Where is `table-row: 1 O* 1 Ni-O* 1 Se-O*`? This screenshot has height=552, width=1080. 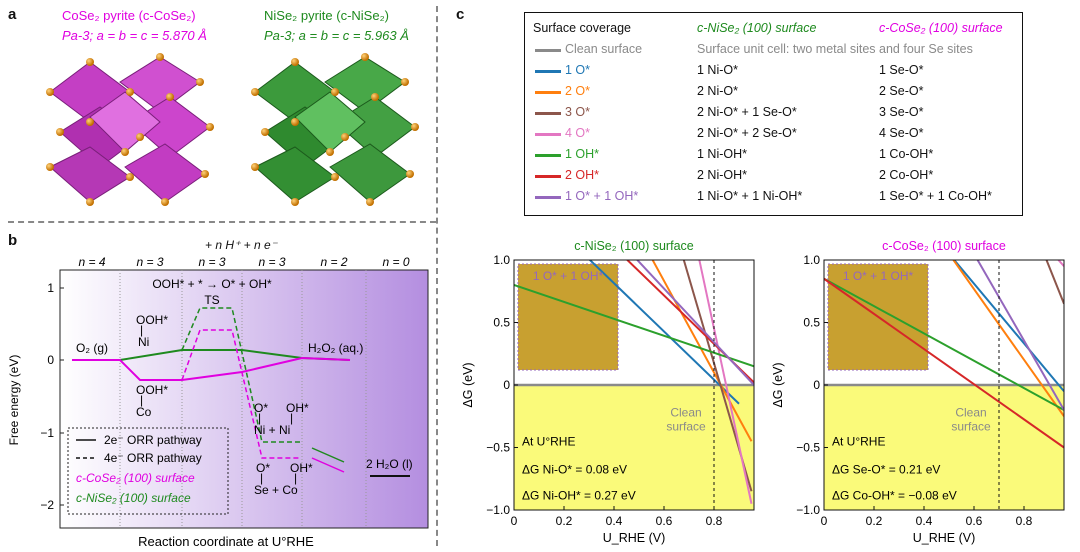
table-row: 1 O* 1 Ni-O* 1 Se-O* is located at coordinates (773, 73).